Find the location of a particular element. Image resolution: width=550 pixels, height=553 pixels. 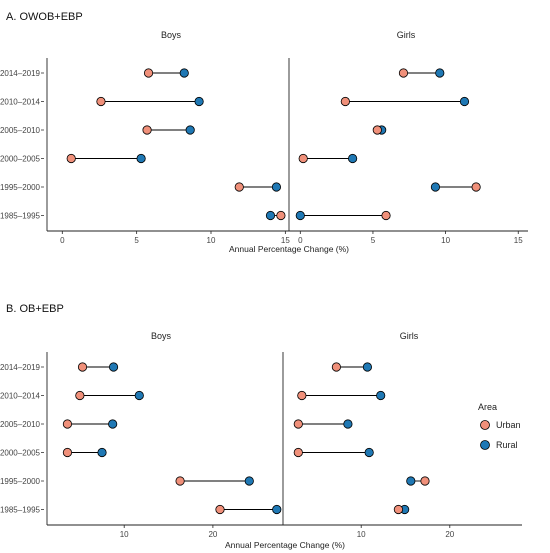

legend: Area Urban Rural is located at coordinates (499, 426).